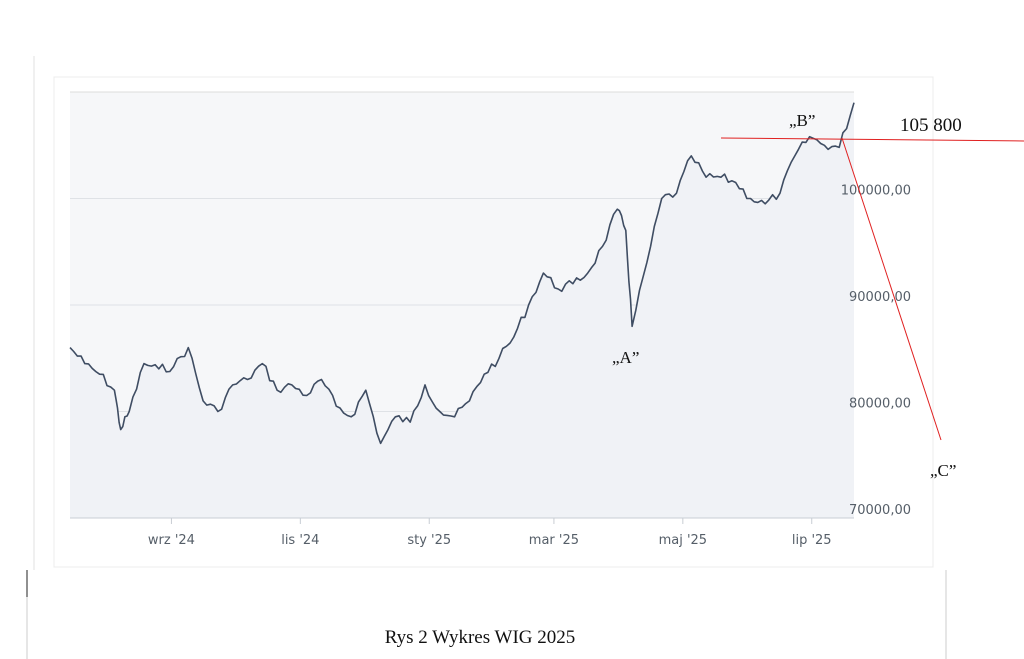 This screenshot has width=1024, height=659. Describe the element at coordinates (683, 540) in the screenshot. I see `x-tick-label: maj '25` at that location.